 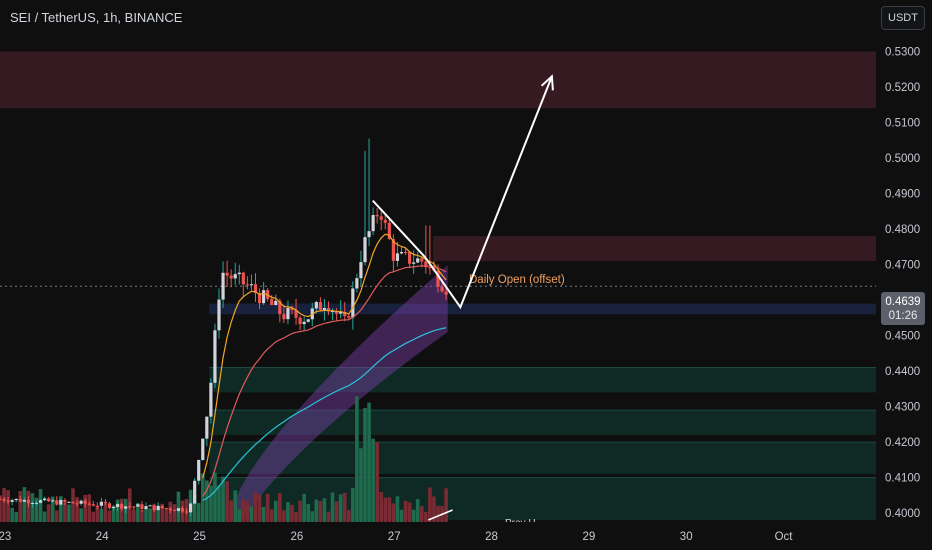 I want to click on ema-cloud, so click(x=340, y=403).